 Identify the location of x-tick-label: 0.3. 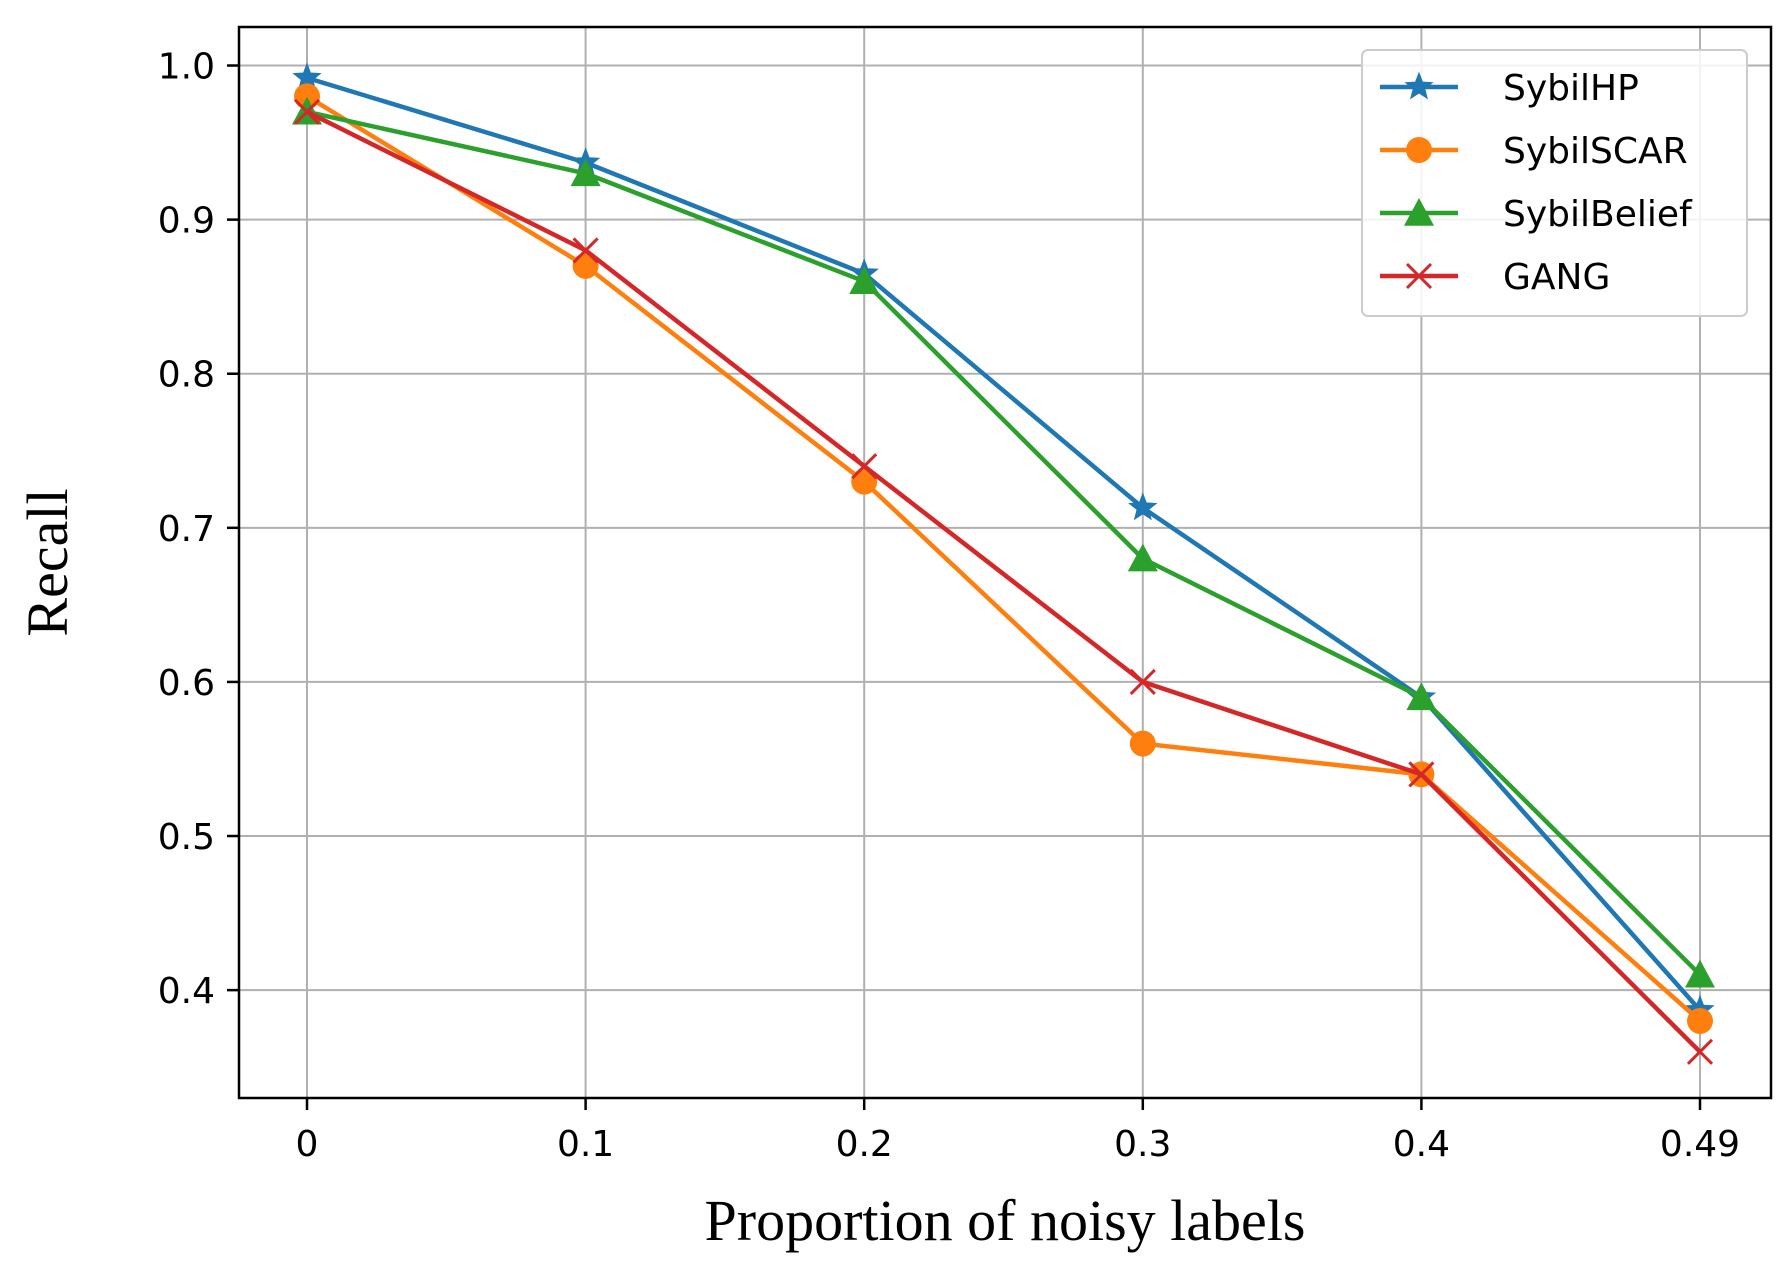
(1142, 1144).